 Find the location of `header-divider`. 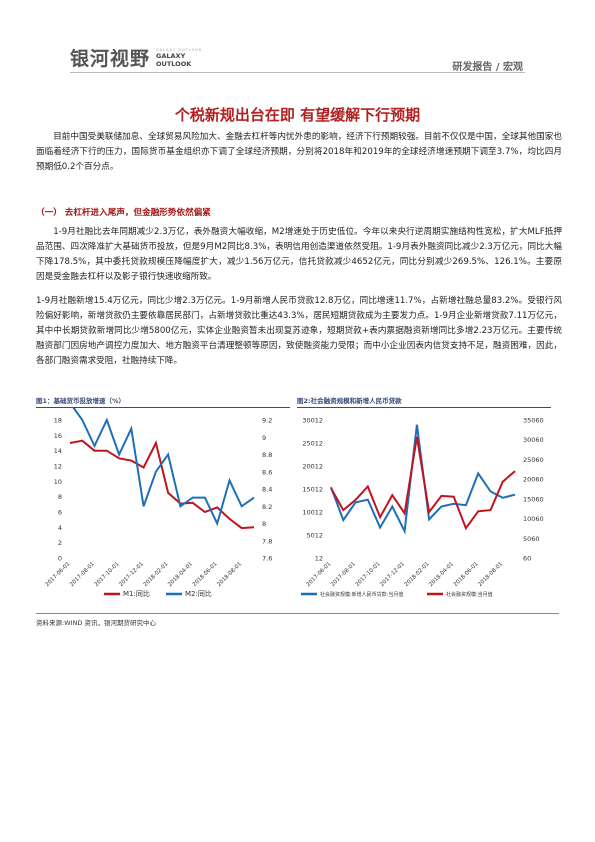

header-divider is located at coordinates (297, 72).